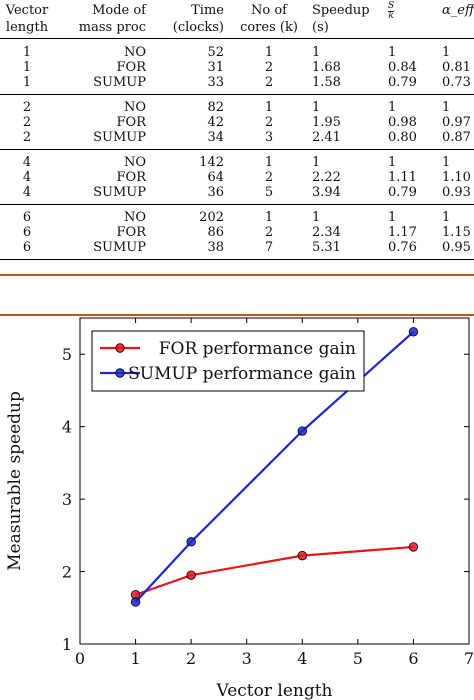 Image resolution: width=474 pixels, height=700 pixels. Describe the element at coordinates (326, 177) in the screenshot. I see `cell-speedup: 2.22` at that location.